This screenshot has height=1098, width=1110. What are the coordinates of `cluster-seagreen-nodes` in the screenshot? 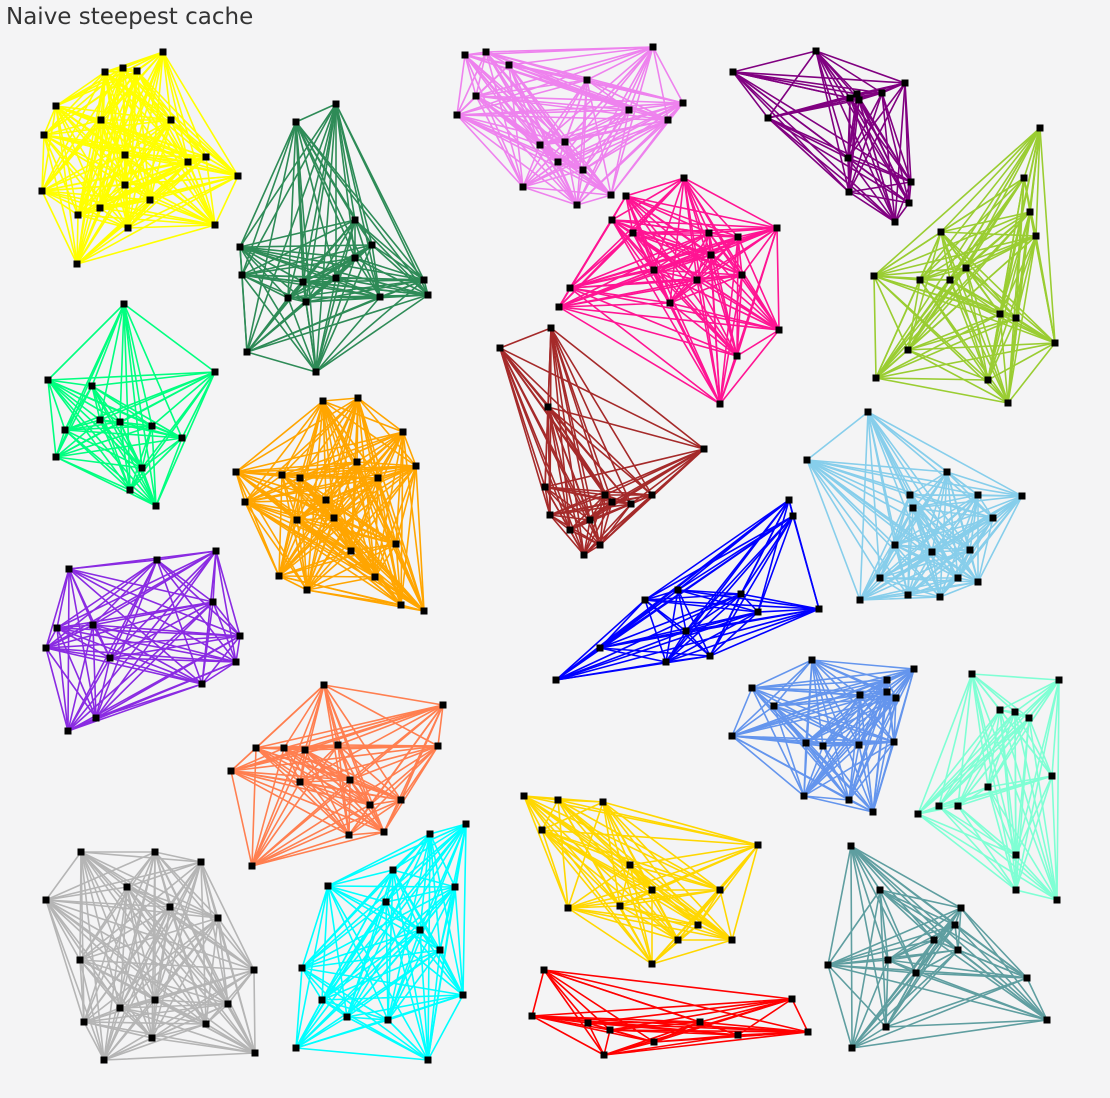 It's located at (334, 238).